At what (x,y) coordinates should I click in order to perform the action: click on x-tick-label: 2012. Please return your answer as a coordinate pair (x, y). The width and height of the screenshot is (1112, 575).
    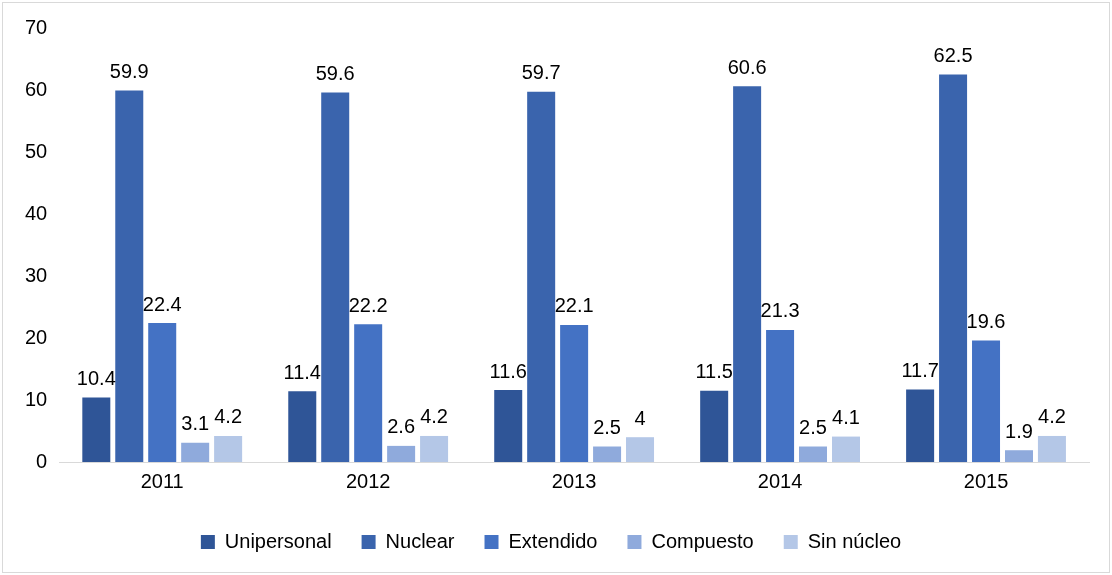
    Looking at the image, I should click on (368, 480).